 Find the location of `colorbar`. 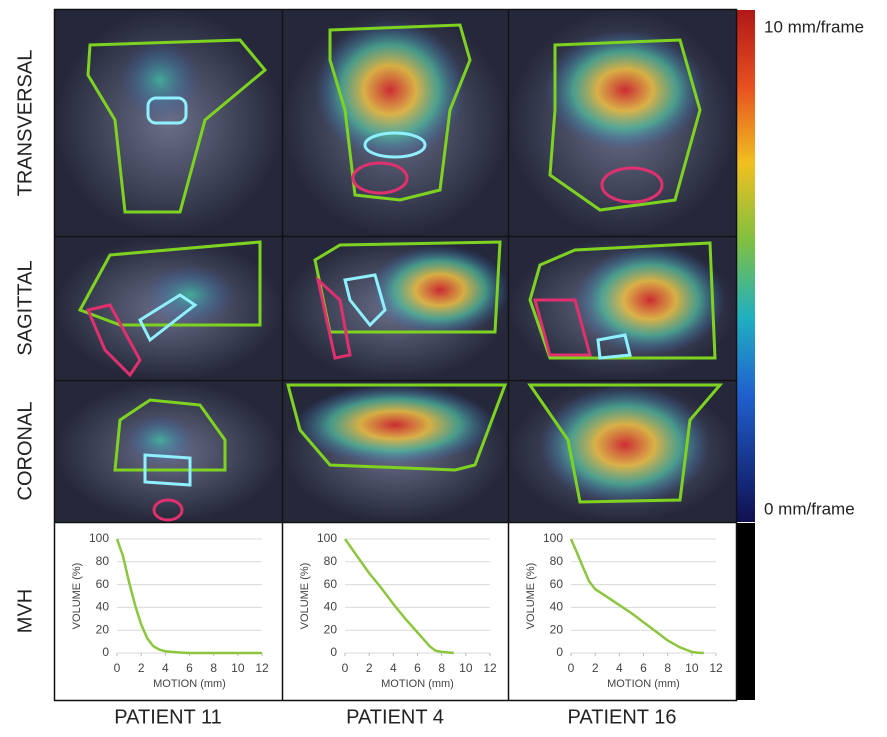

colorbar is located at coordinates (746, 266).